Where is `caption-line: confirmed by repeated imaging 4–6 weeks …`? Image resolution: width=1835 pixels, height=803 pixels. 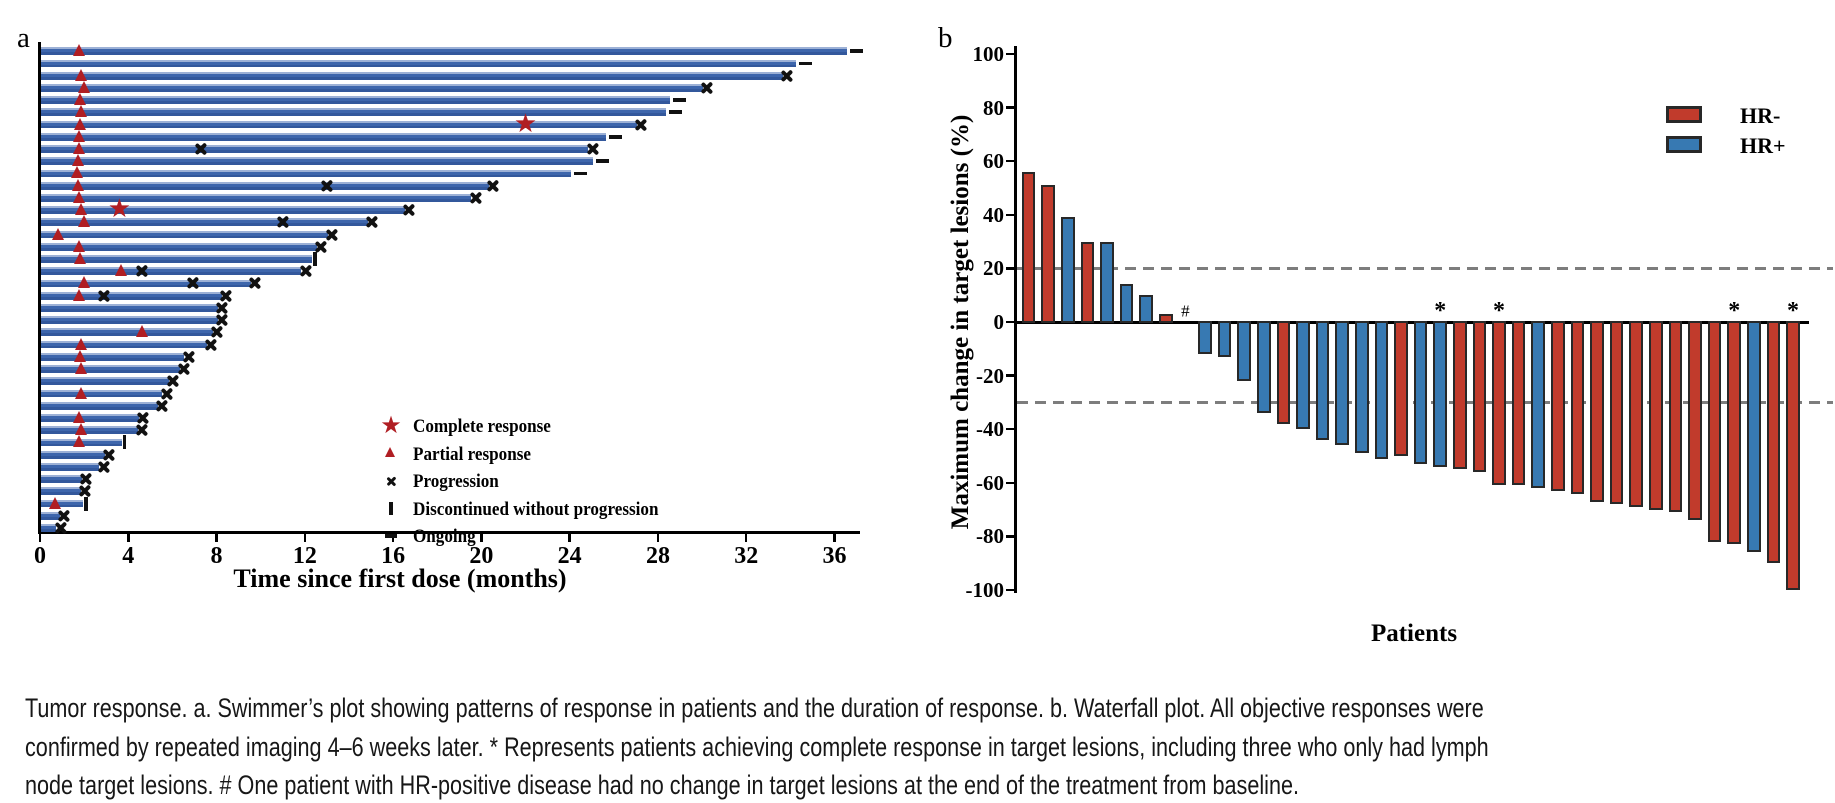
caption-line: confirmed by repeated imaging 4–6 weeks … is located at coordinates (757, 746).